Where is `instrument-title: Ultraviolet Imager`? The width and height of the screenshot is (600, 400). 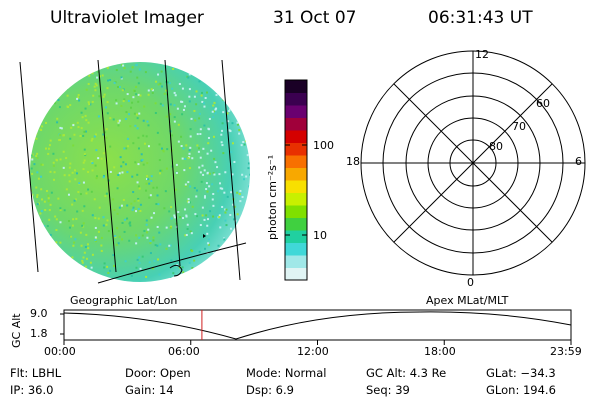 instrument-title: Ultraviolet Imager is located at coordinates (127, 18).